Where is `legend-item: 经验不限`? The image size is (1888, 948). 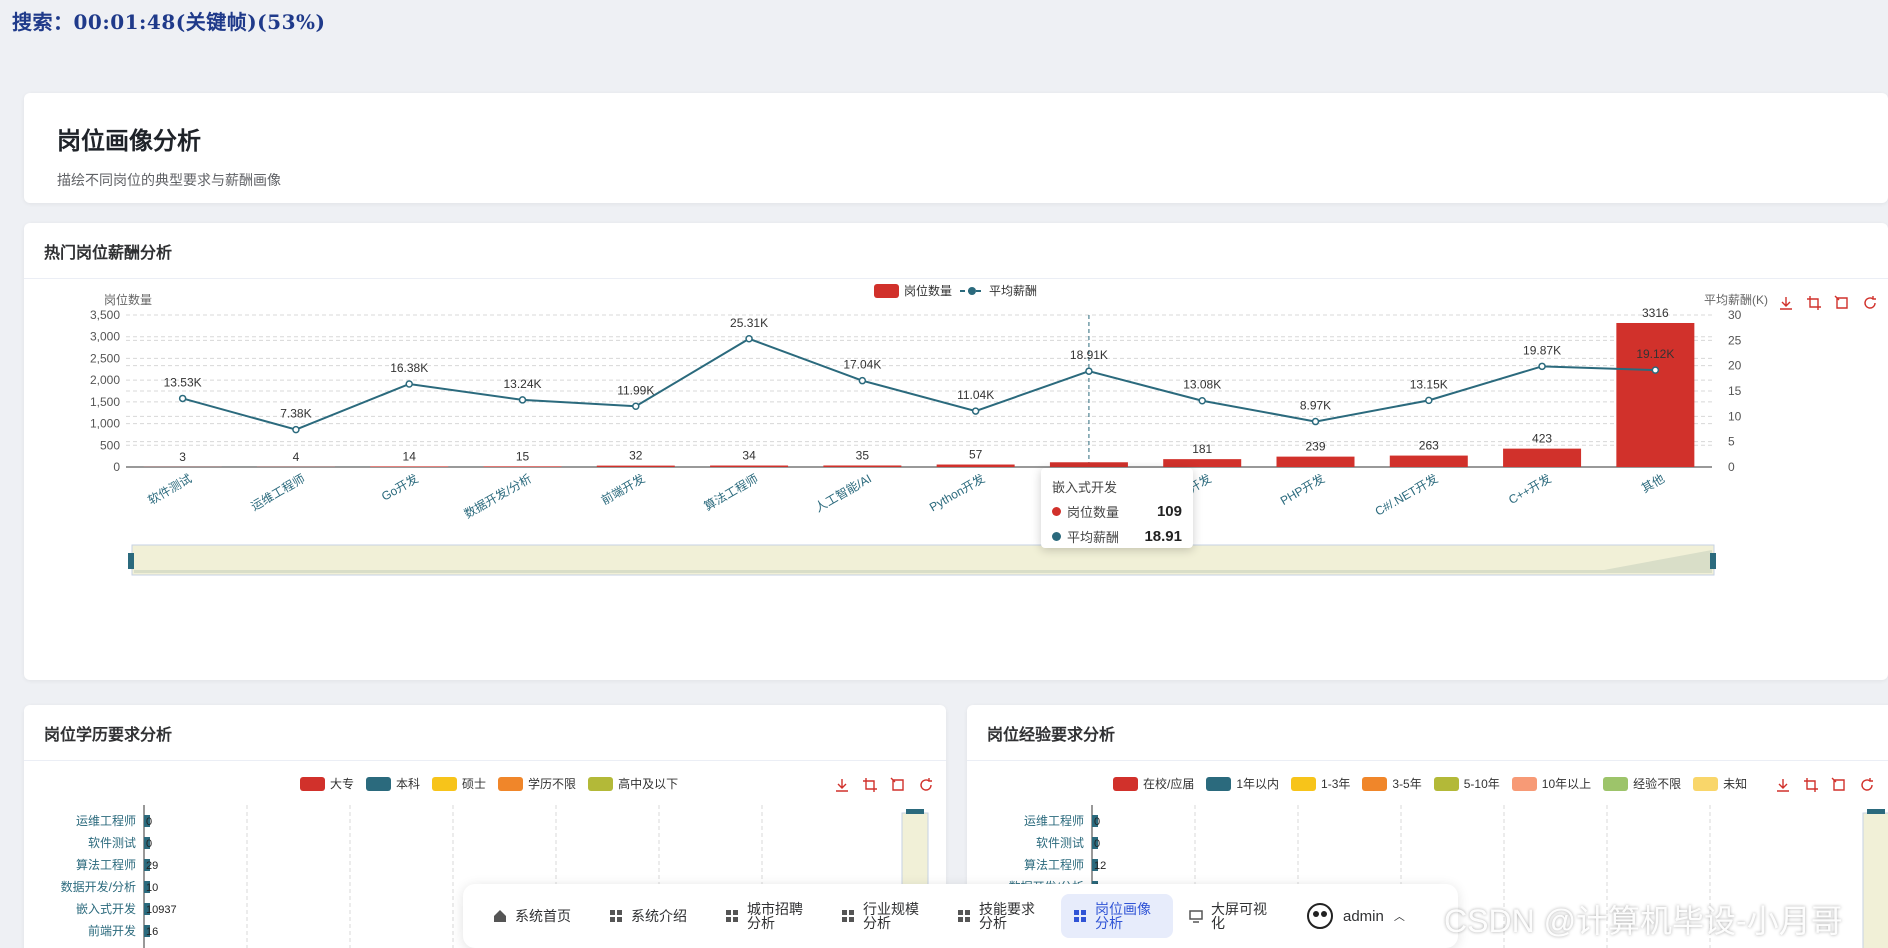 legend-item: 经验不限 is located at coordinates (1642, 783).